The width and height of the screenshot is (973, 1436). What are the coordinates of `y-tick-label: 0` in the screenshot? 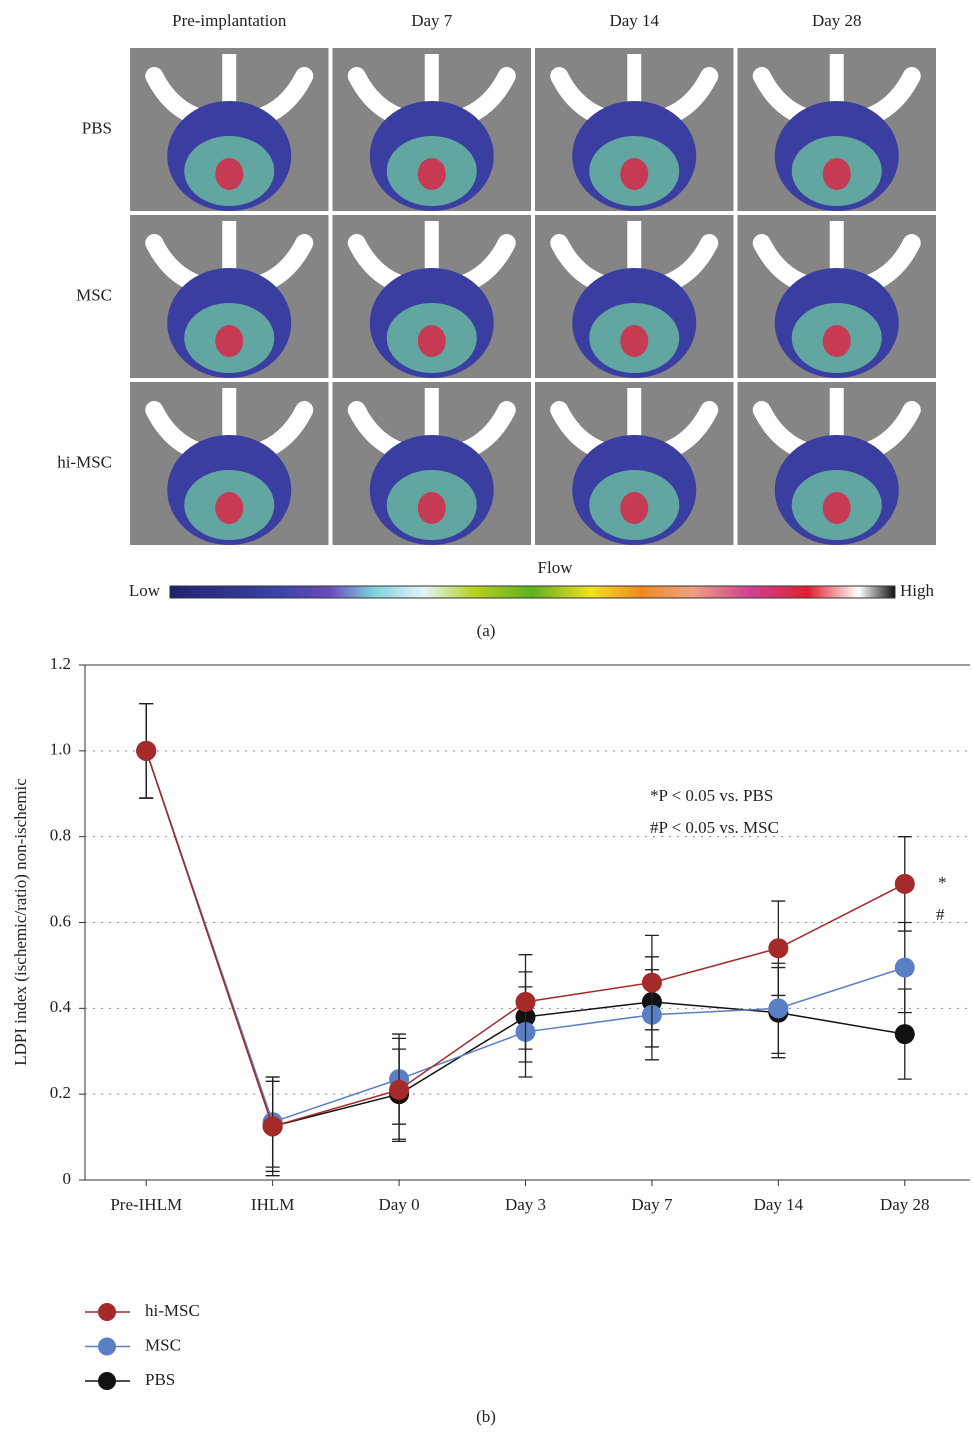 It's located at (67, 1178).